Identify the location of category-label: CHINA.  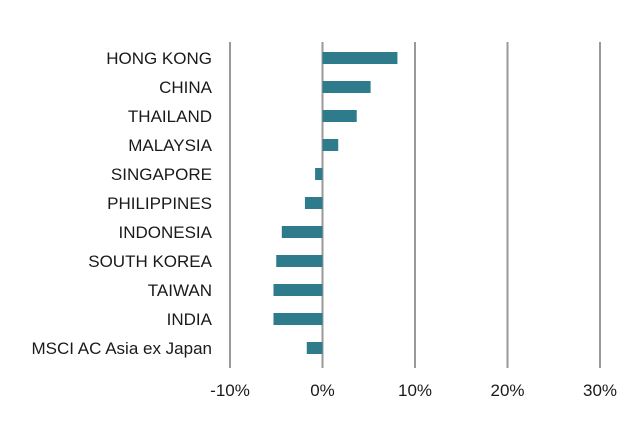
(186, 87).